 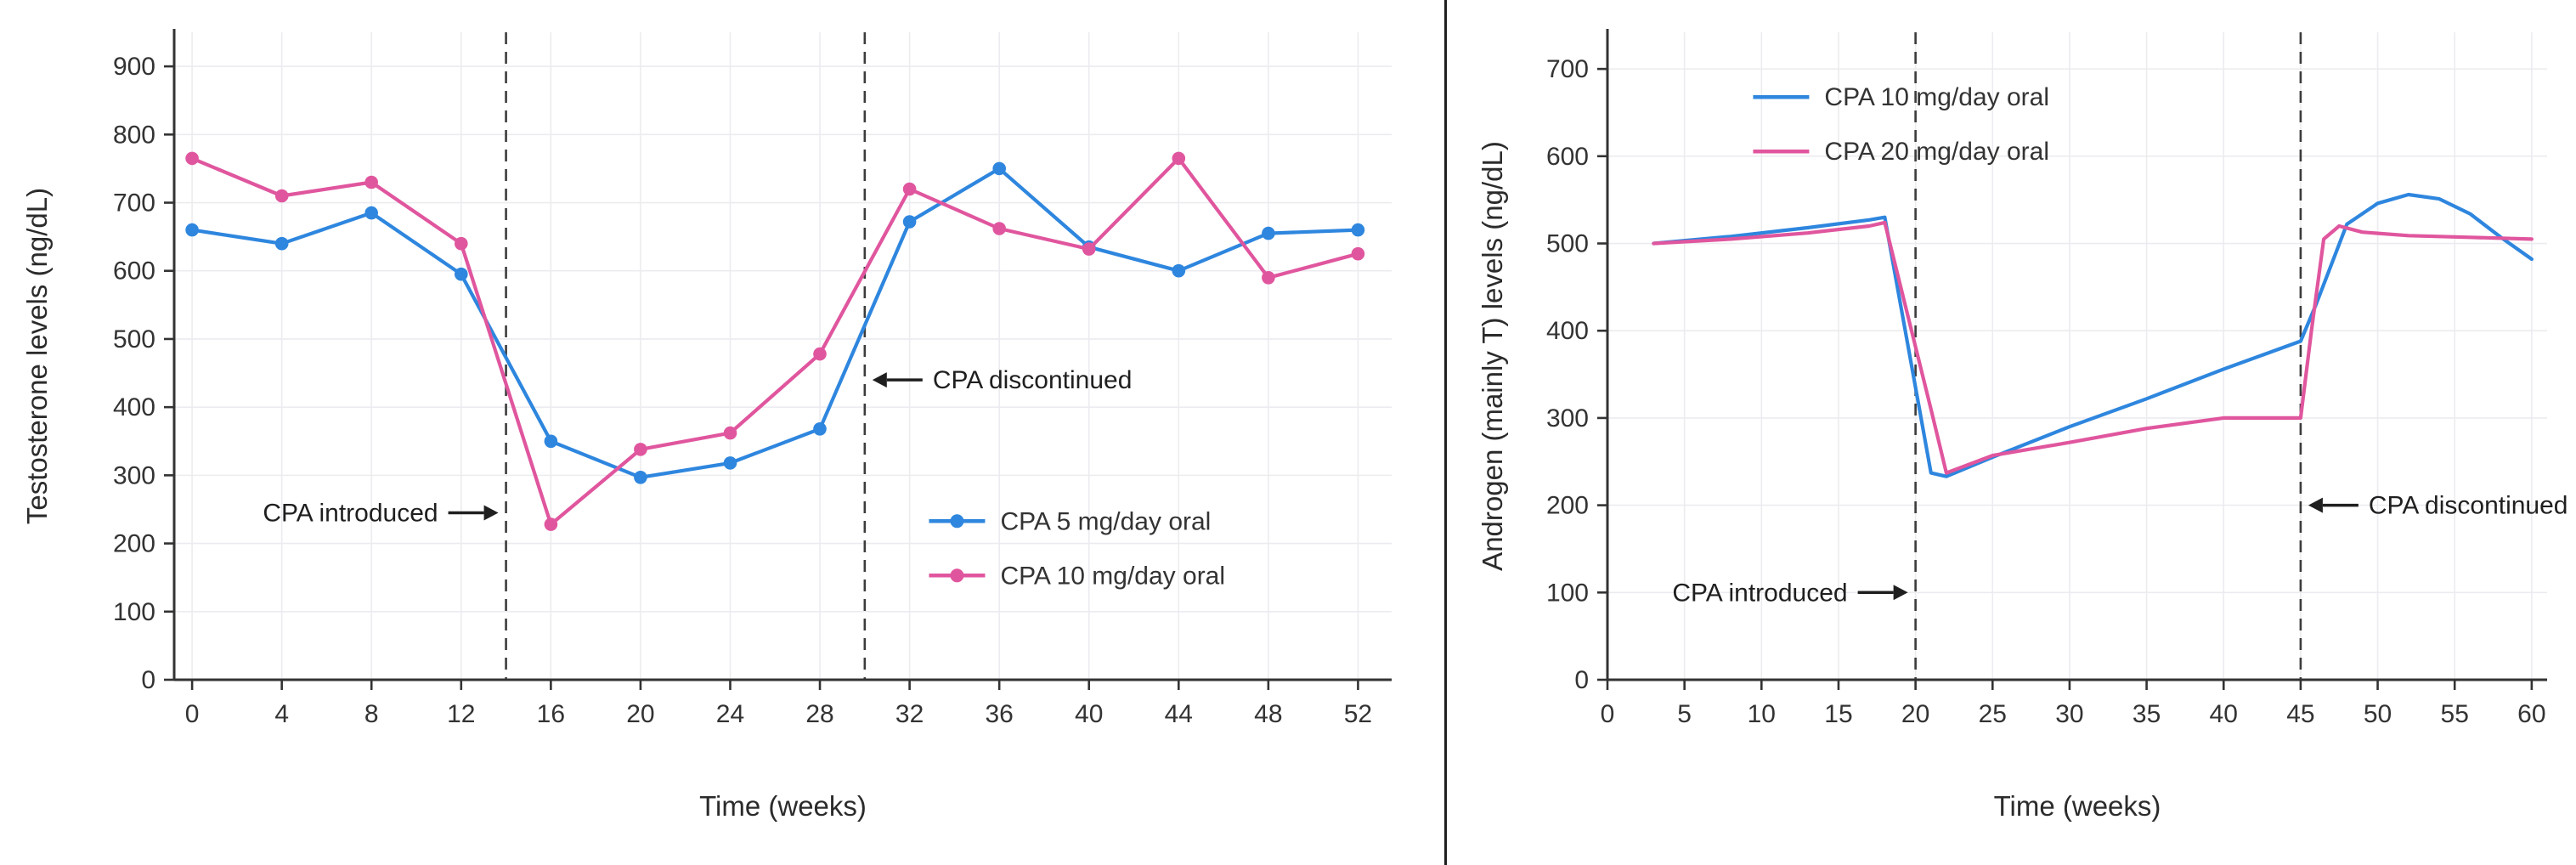 What do you see at coordinates (1358, 714) in the screenshot?
I see `x-tick-label: 52` at bounding box center [1358, 714].